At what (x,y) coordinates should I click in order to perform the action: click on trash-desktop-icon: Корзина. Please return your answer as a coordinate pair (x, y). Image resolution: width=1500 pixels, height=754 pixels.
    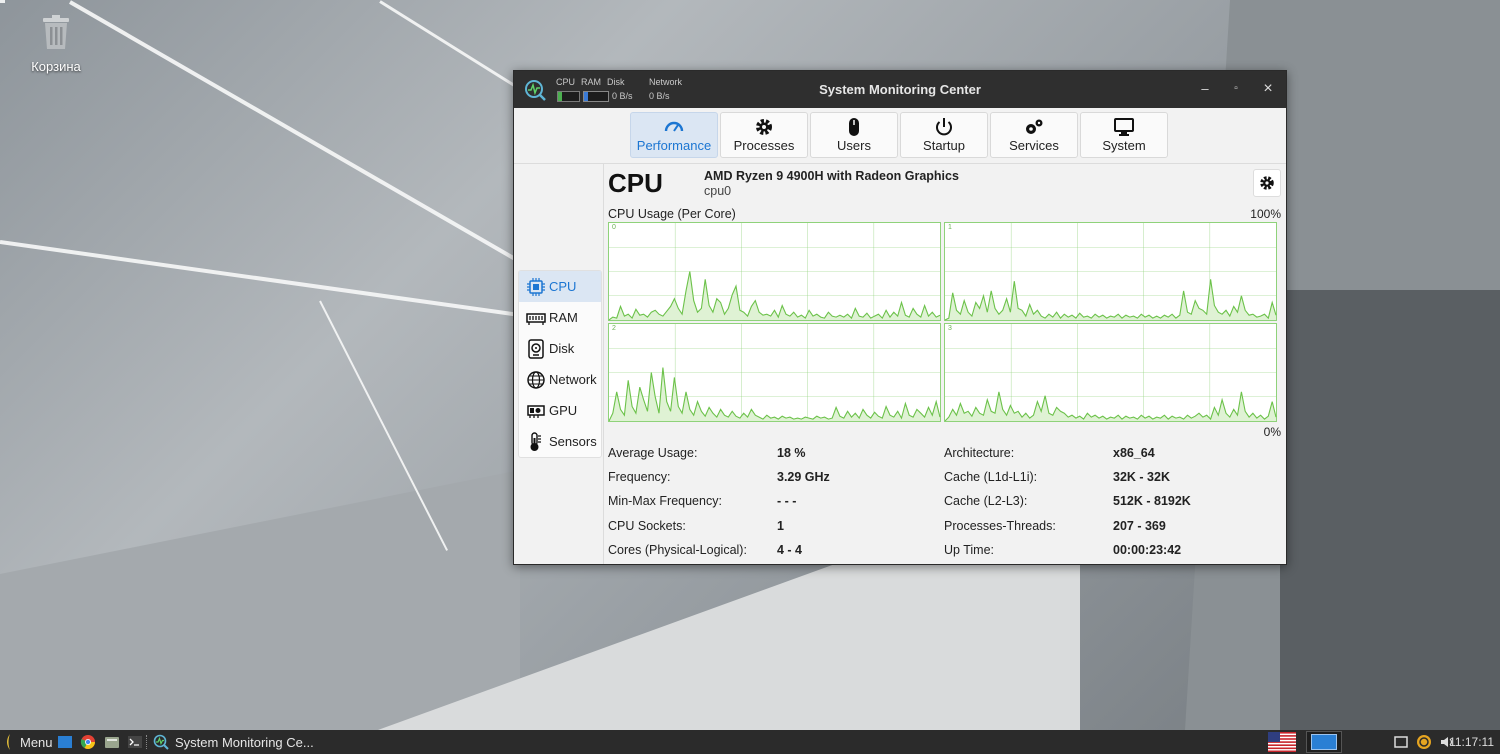
    Looking at the image, I should click on (56, 44).